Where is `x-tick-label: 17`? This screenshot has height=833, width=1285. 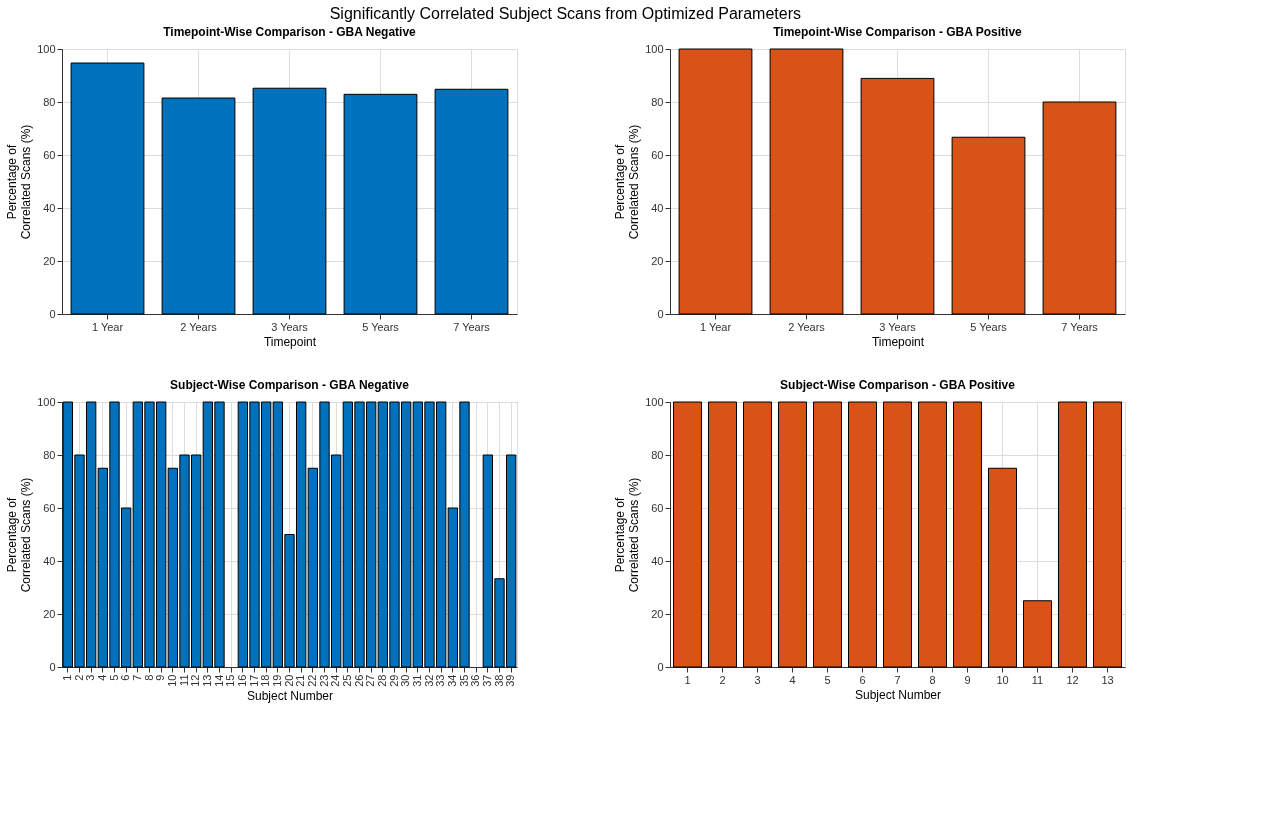
x-tick-label: 17 is located at coordinates (253, 680).